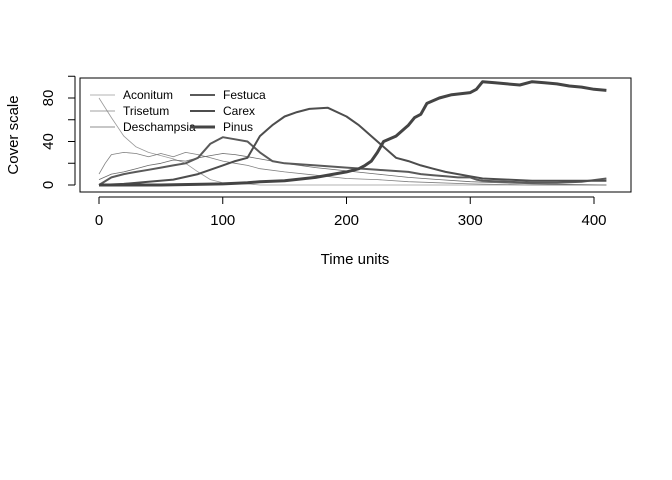 The width and height of the screenshot is (672, 480). What do you see at coordinates (470, 220) in the screenshot?
I see `x-tick-label: 300` at bounding box center [470, 220].